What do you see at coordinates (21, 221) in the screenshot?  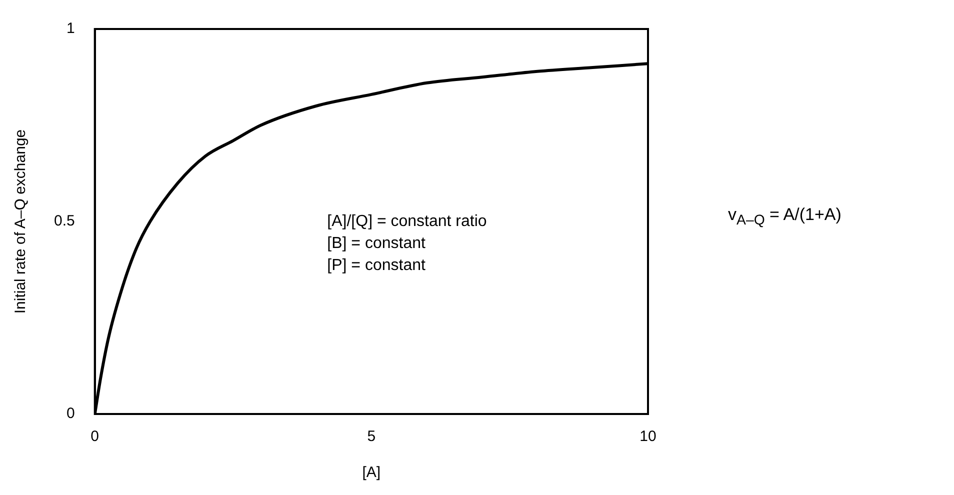 I see `y-axis-title: Initial rate of A–Q exchange` at bounding box center [21, 221].